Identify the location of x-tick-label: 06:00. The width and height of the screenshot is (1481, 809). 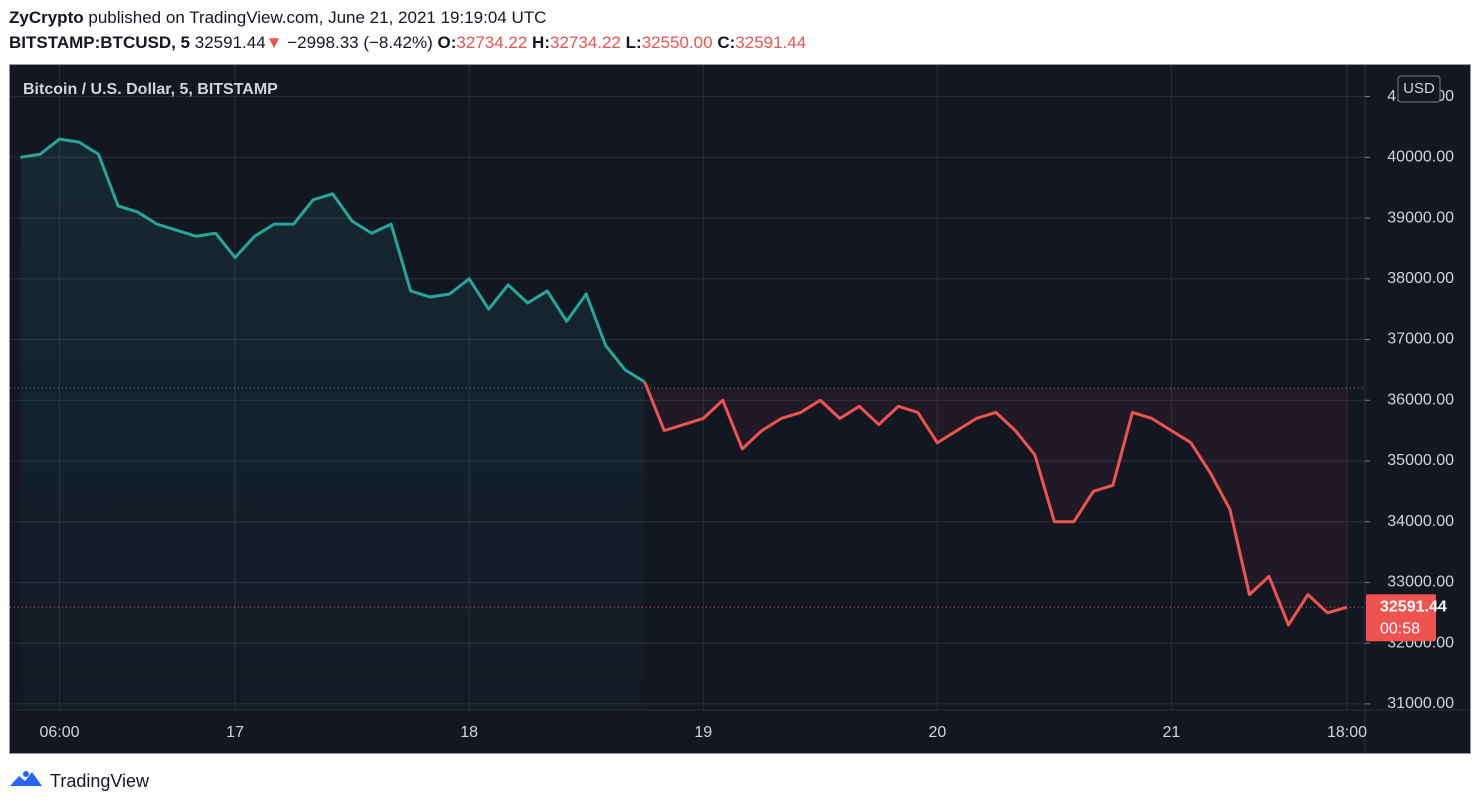
(59, 732).